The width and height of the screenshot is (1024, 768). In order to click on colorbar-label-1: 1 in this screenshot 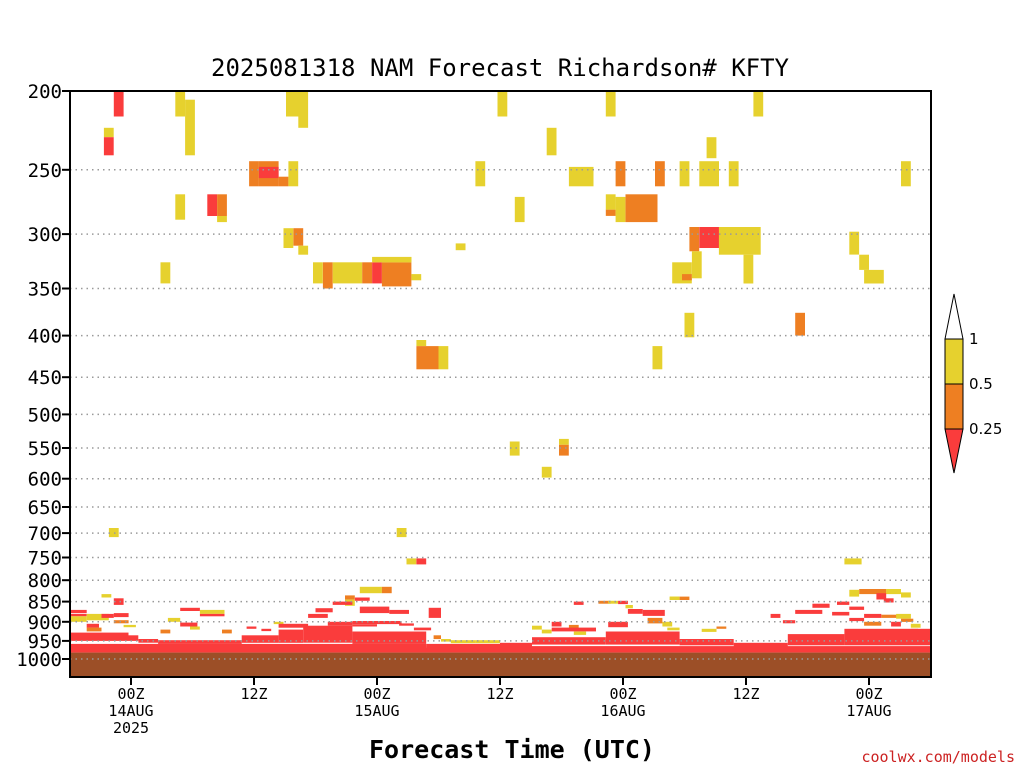, I will do `click(974, 339)`.